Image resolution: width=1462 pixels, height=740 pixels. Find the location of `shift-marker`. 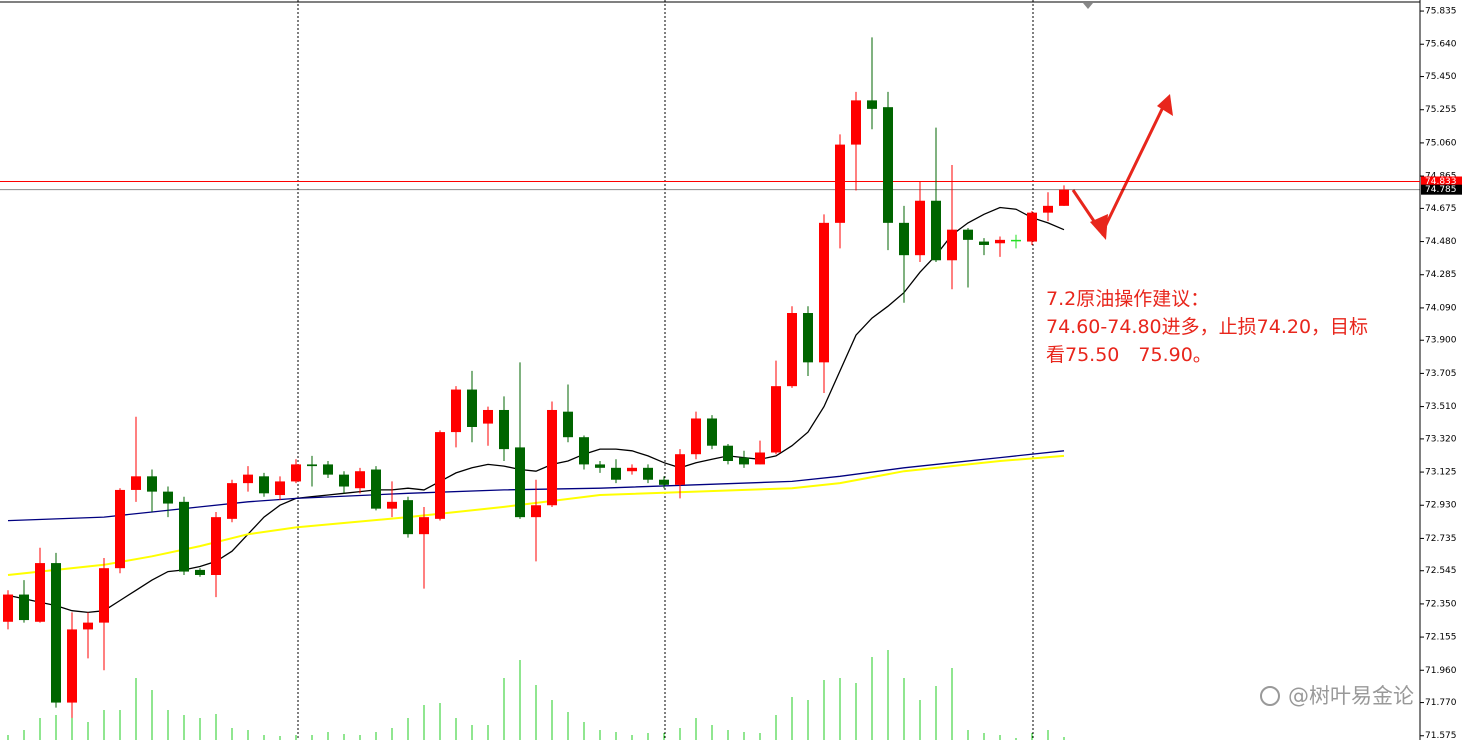

shift-marker is located at coordinates (1088, 6).